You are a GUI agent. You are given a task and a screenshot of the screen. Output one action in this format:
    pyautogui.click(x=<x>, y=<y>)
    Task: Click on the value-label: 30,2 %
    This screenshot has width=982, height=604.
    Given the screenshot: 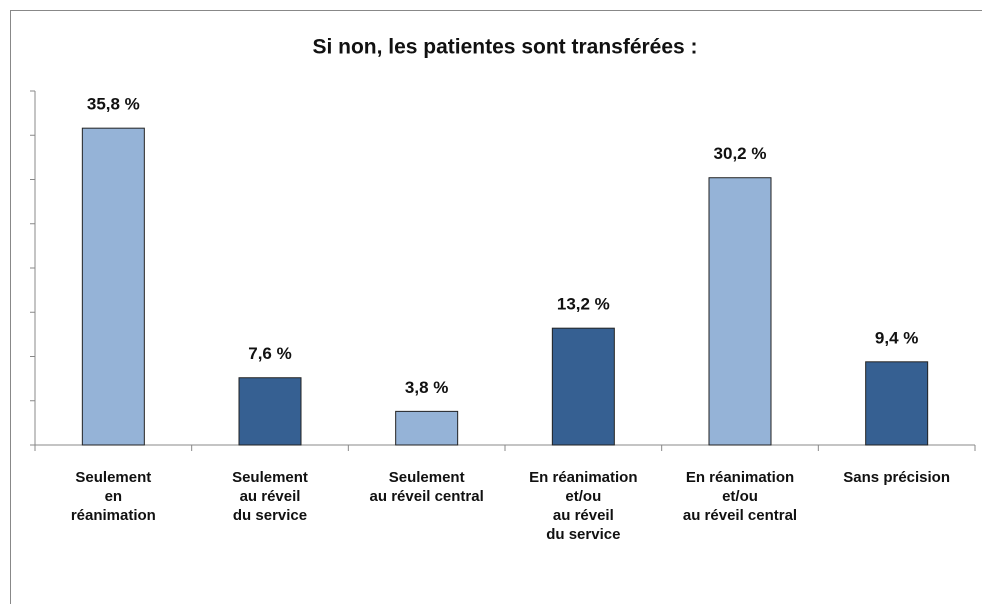 What is the action you would take?
    pyautogui.click(x=740, y=153)
    